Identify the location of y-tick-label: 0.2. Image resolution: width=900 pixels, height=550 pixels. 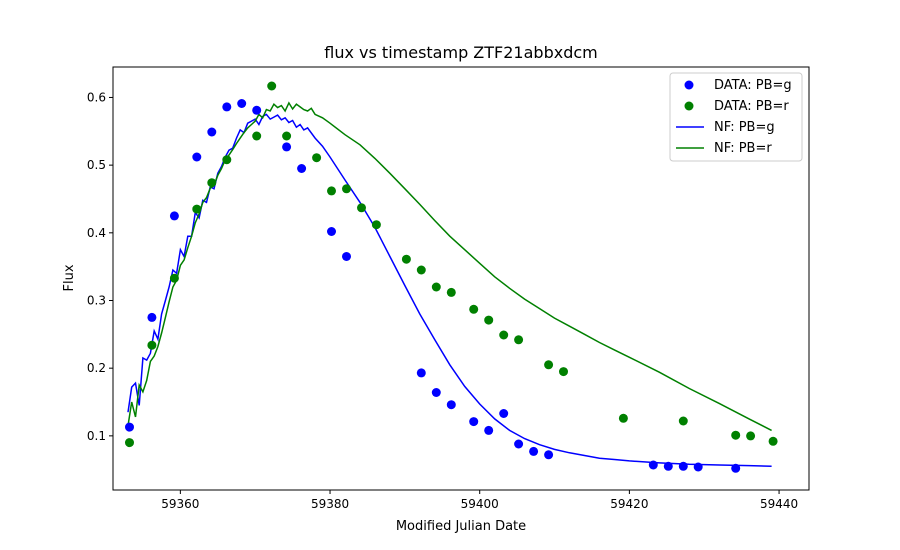
(96, 368).